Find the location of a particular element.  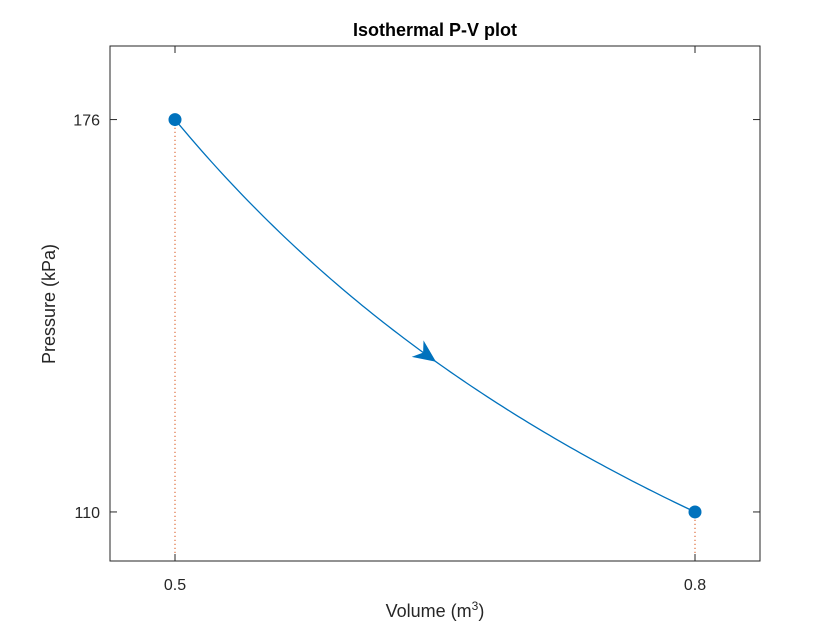

y-tick-label: 110 is located at coordinates (87, 513).